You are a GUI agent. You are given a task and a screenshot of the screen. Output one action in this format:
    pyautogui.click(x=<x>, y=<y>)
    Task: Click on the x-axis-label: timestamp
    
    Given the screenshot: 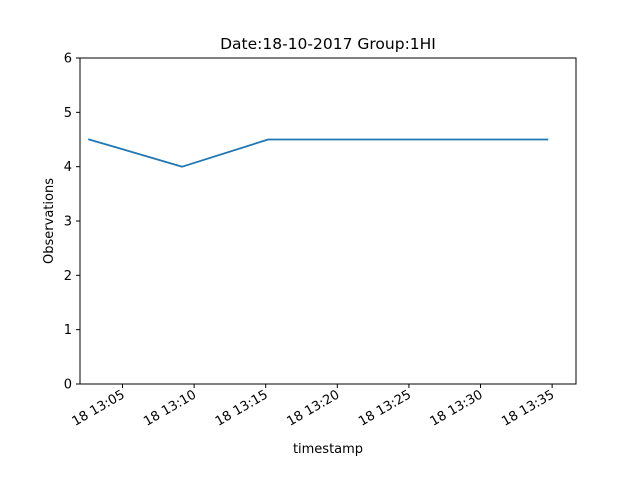 What is the action you would take?
    pyautogui.click(x=328, y=449)
    